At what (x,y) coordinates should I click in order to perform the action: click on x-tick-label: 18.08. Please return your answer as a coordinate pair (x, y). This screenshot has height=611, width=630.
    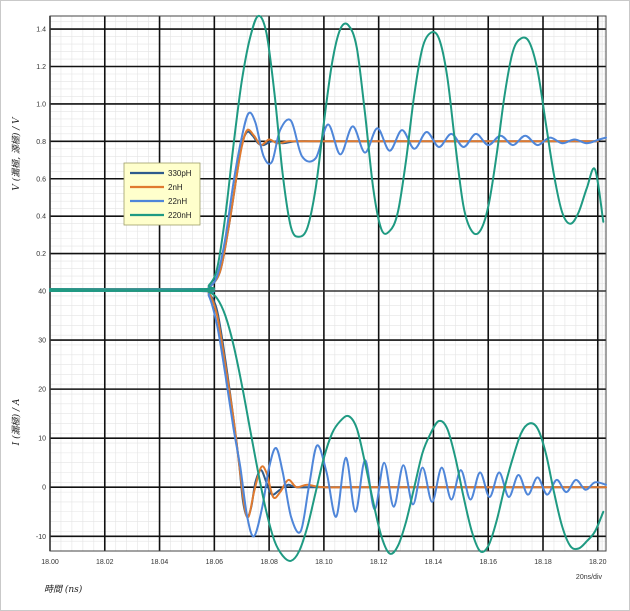
    Looking at the image, I should click on (269, 562).